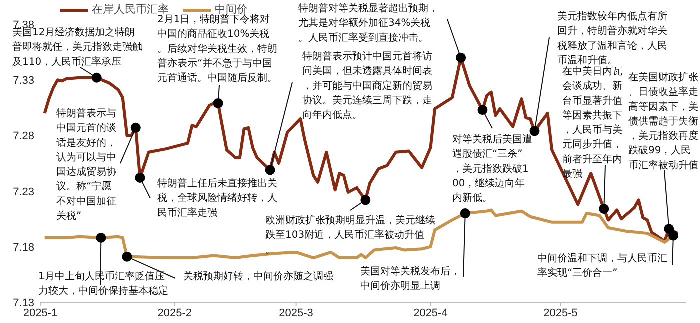  Describe the element at coordinates (431, 314) in the screenshot. I see `x-tick-label: 2025-4` at that location.